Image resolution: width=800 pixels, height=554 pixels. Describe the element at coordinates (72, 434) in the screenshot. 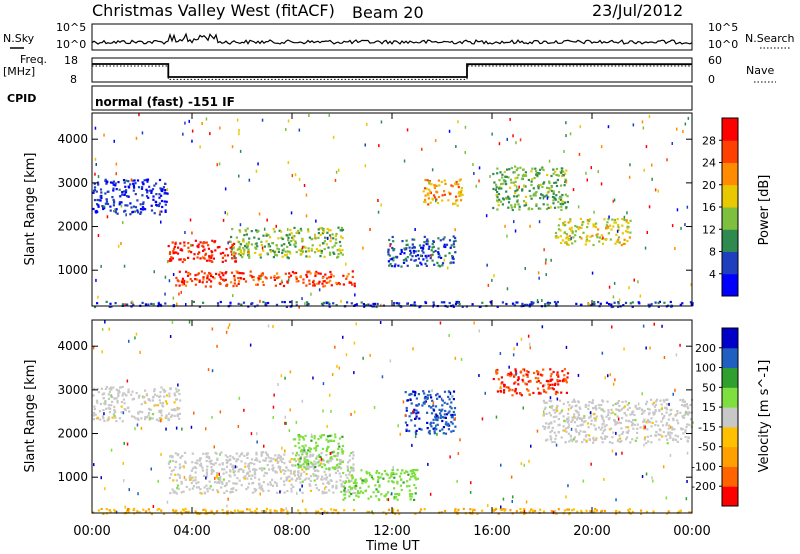

I see `y-tick-label: 2000` at that location.